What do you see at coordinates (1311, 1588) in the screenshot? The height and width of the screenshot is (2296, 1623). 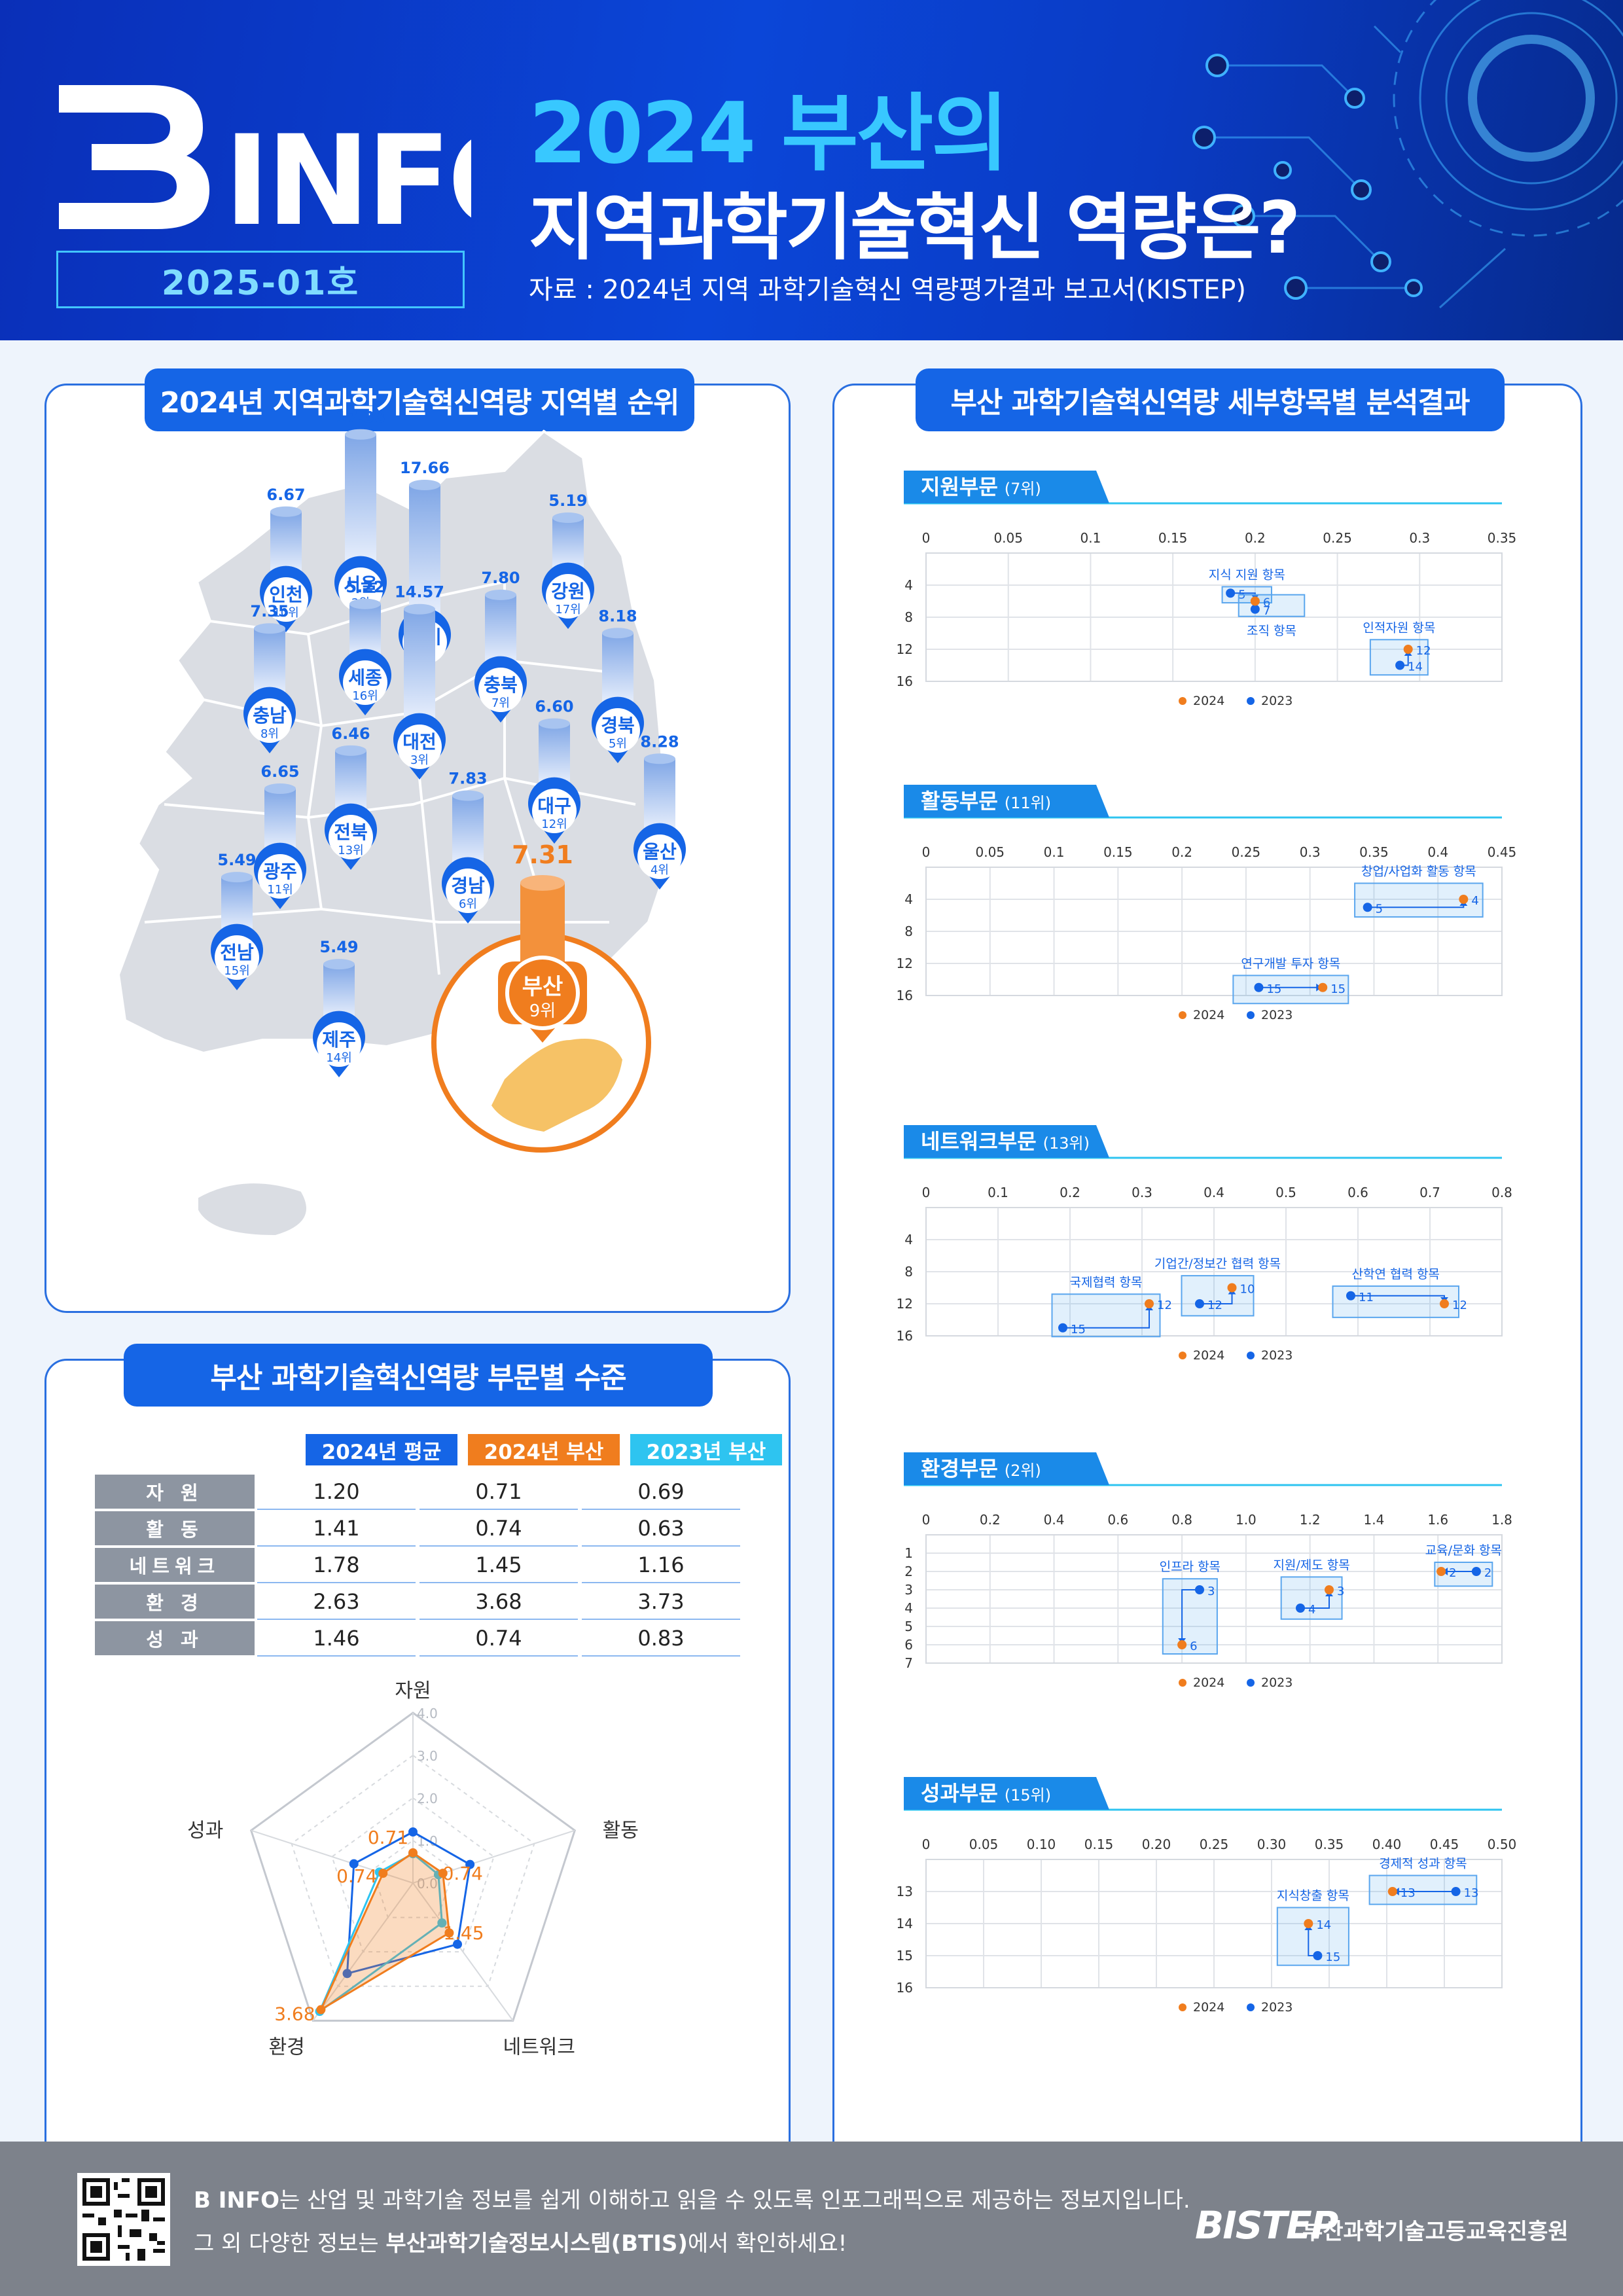 I see `item-group-1: 지원/제도 항목 4 3` at bounding box center [1311, 1588].